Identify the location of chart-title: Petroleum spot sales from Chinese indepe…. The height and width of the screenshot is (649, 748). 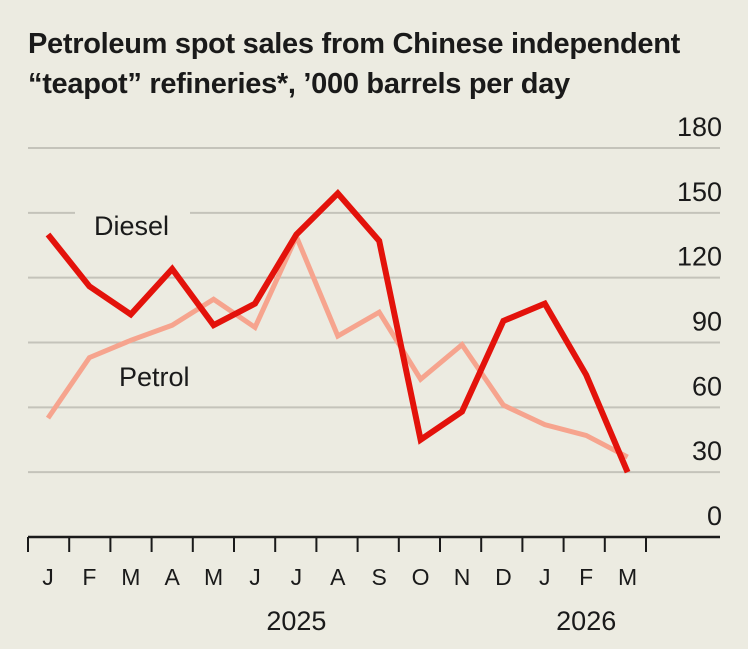
(354, 64).